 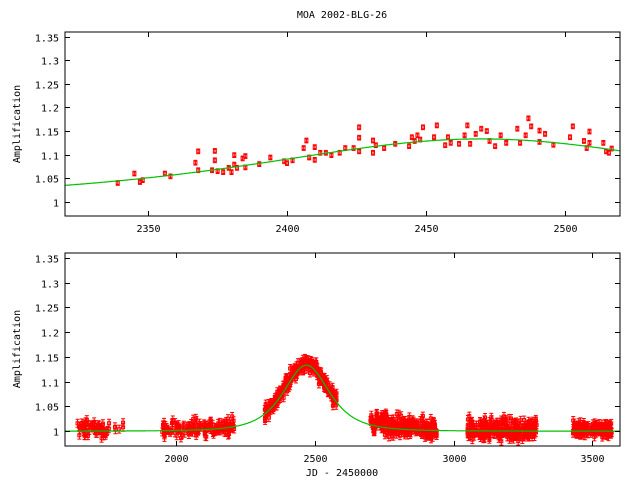 I want to click on top-y-tick-label: 1, so click(x=56, y=204).